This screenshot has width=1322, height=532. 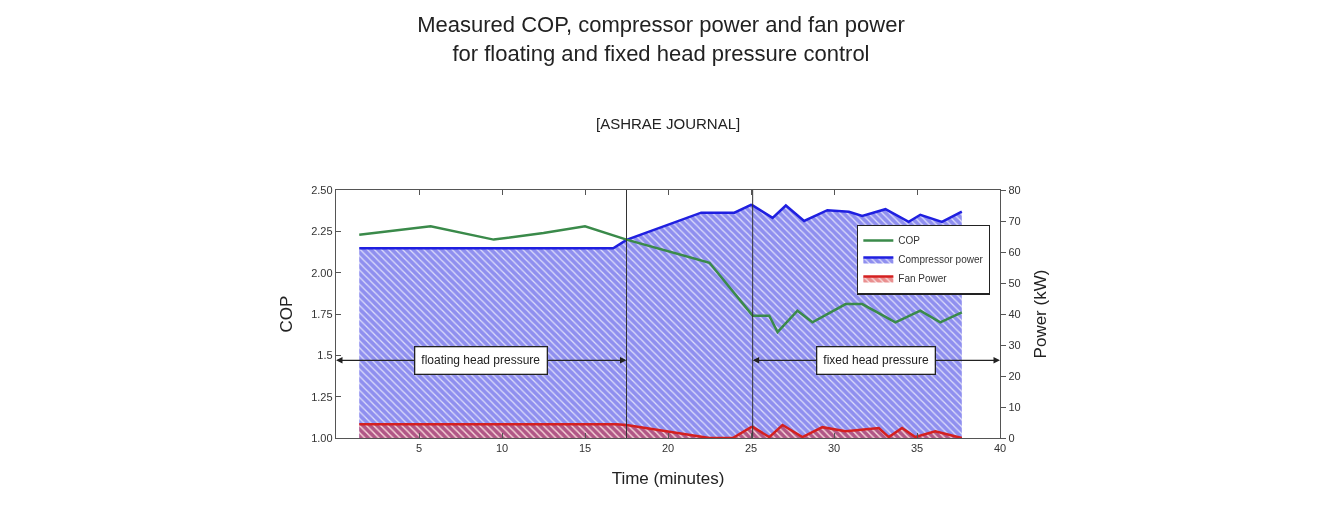 What do you see at coordinates (419, 448) in the screenshot?
I see `x-tick-label: 5` at bounding box center [419, 448].